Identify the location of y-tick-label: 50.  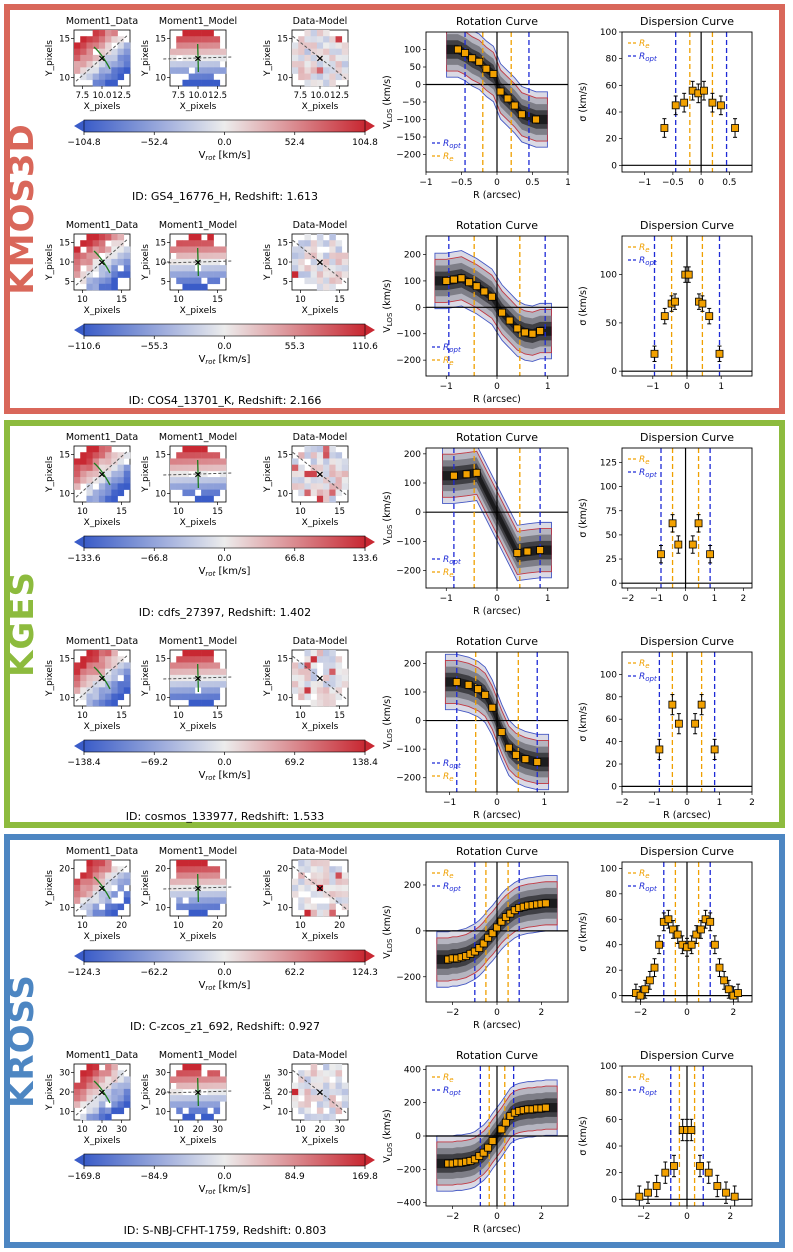
(612, 324).